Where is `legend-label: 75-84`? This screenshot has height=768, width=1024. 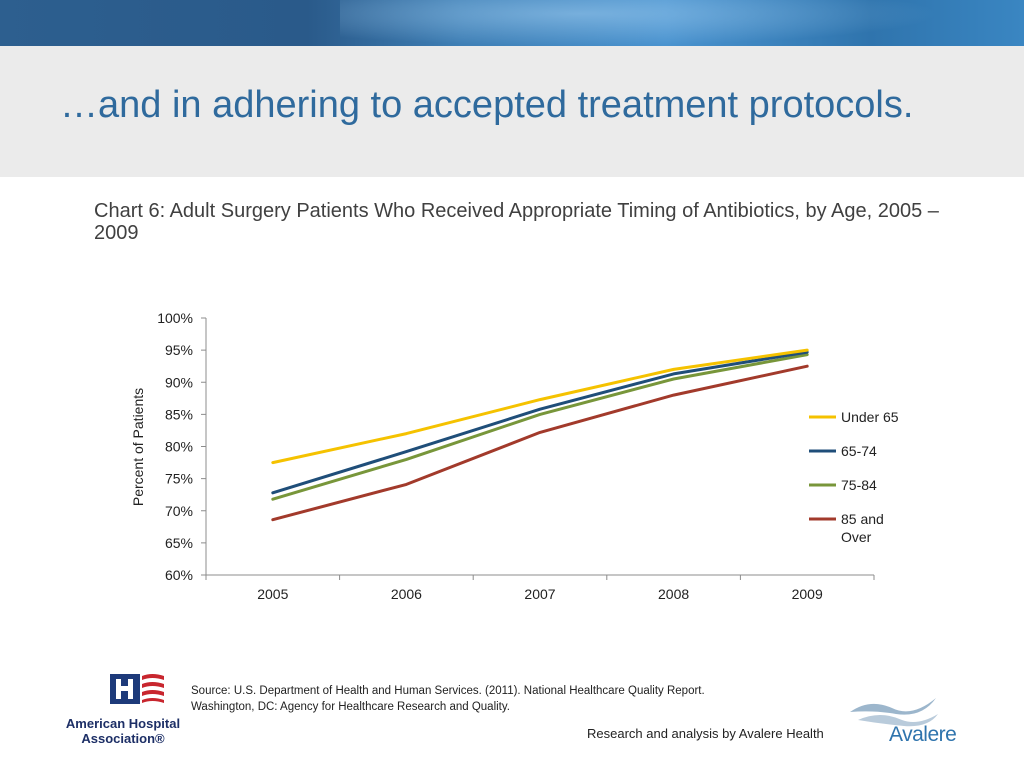 legend-label: 75-84 is located at coordinates (859, 485).